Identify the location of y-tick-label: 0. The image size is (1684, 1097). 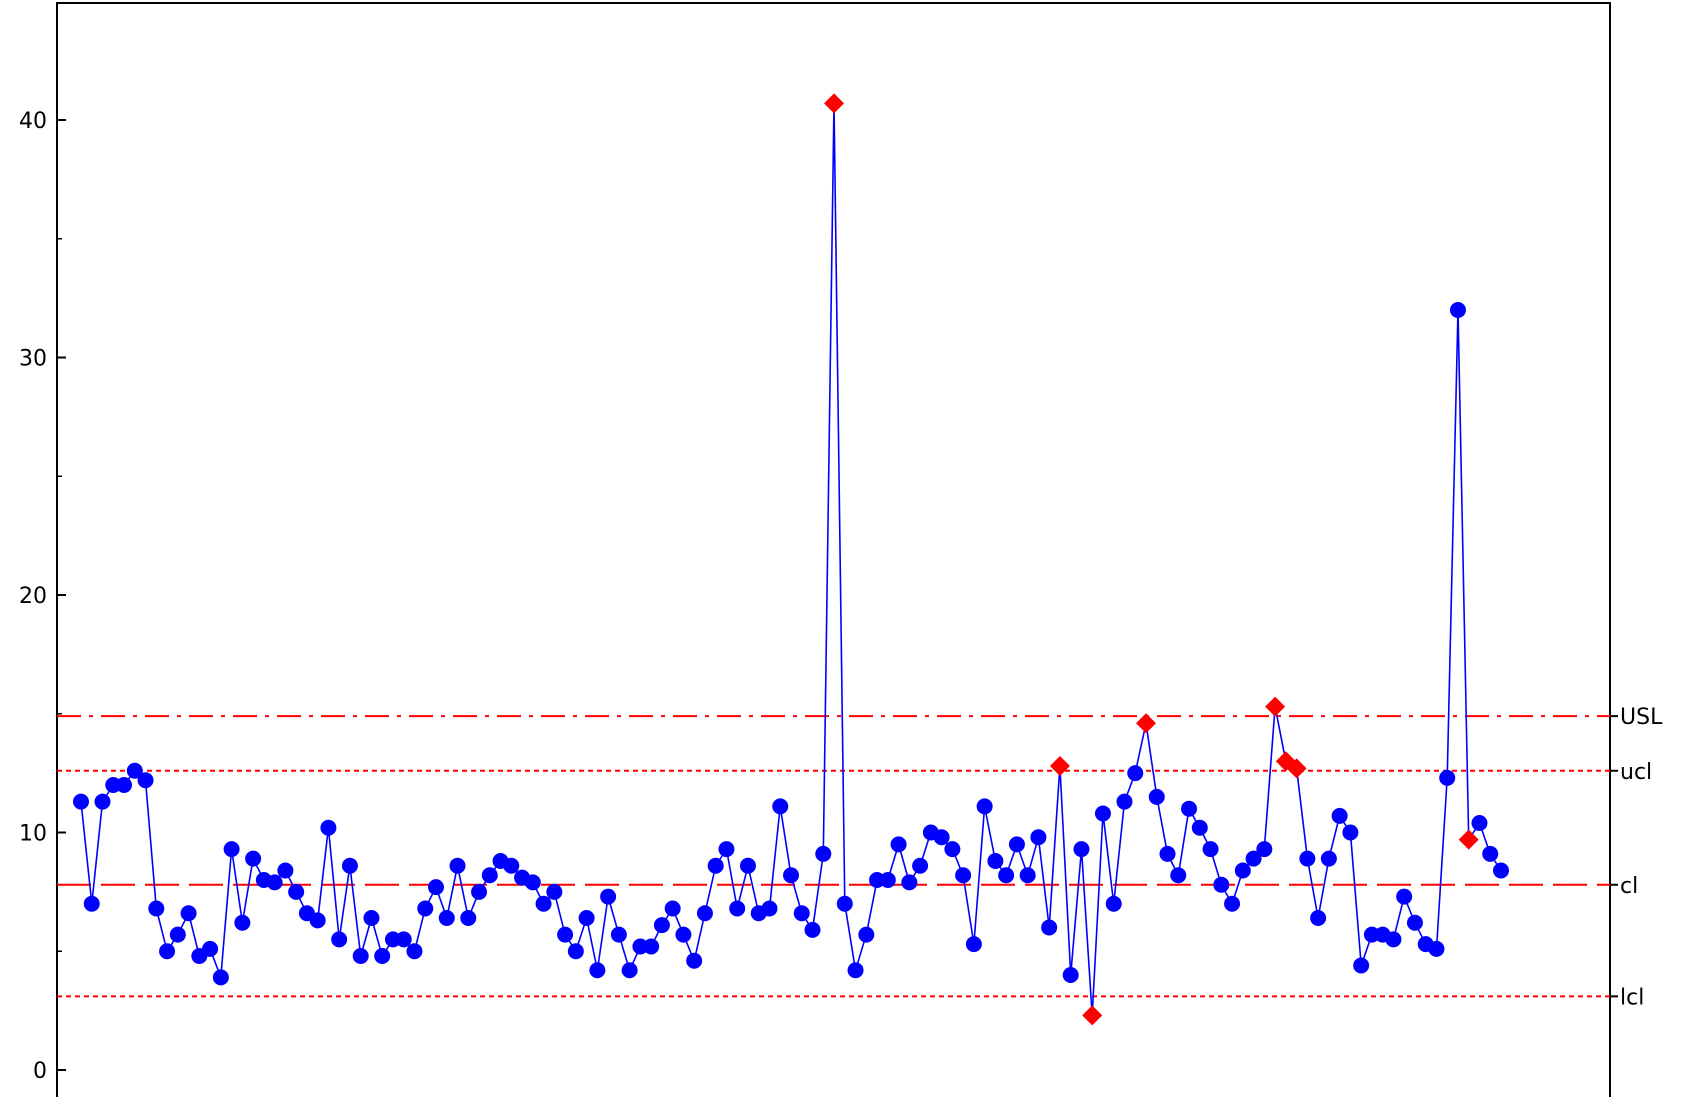
(40, 1071).